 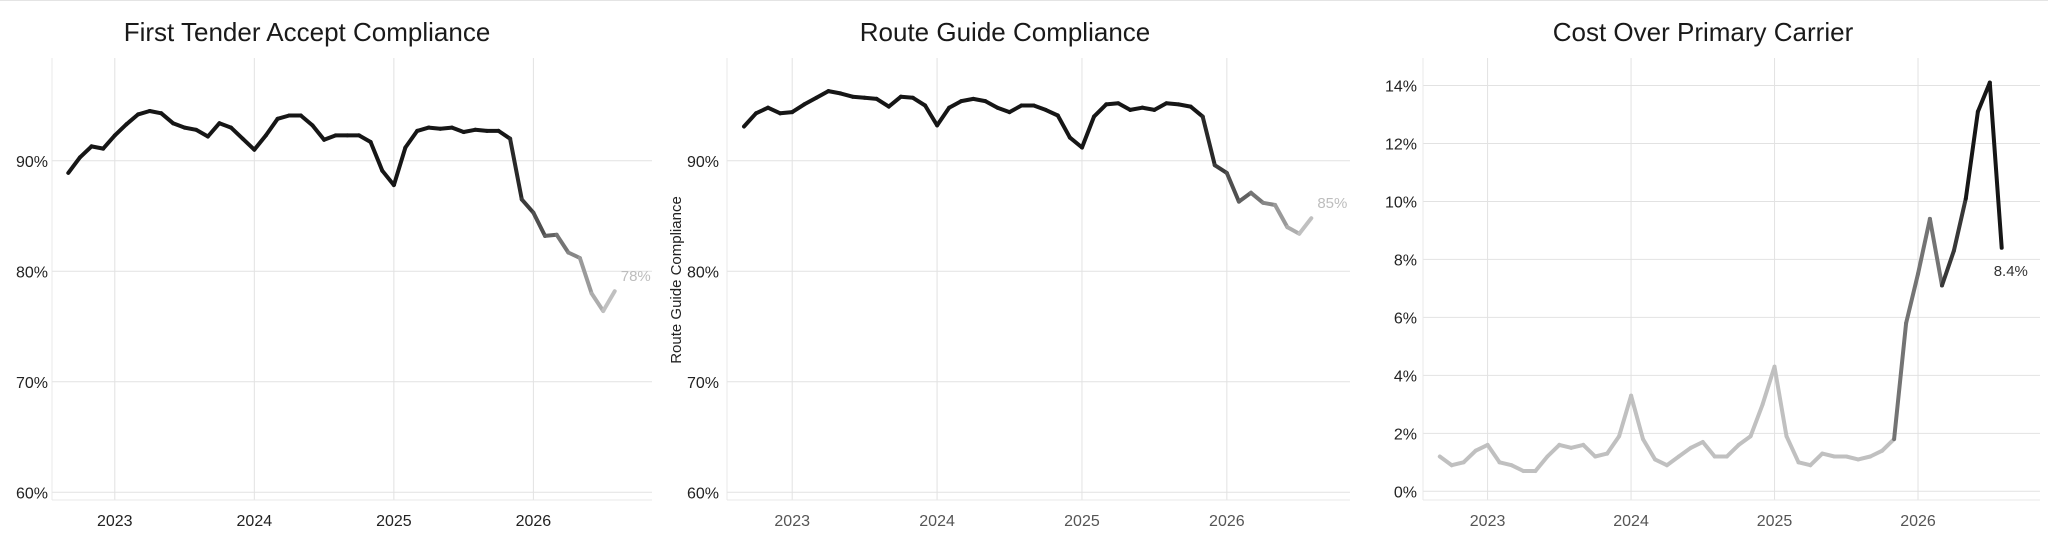 What do you see at coordinates (32, 162) in the screenshot?
I see `y-tick-label: 90%` at bounding box center [32, 162].